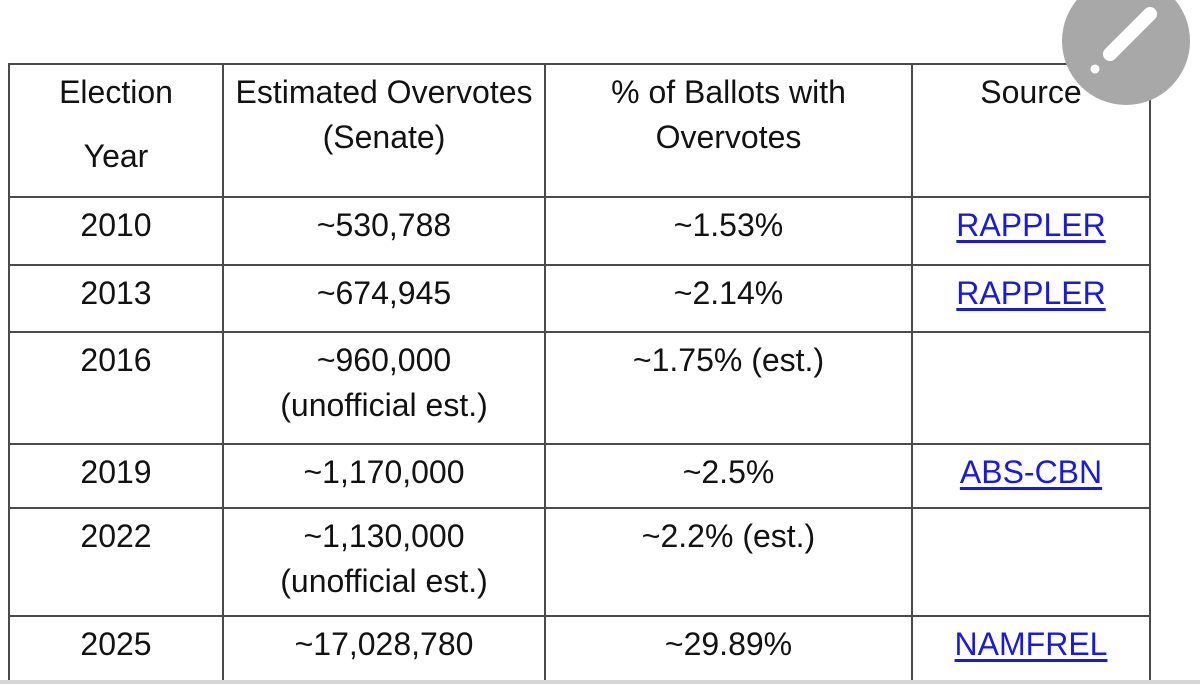 This screenshot has width=1200, height=684. What do you see at coordinates (600, 682) in the screenshot?
I see `bottom-edge-strip` at bounding box center [600, 682].